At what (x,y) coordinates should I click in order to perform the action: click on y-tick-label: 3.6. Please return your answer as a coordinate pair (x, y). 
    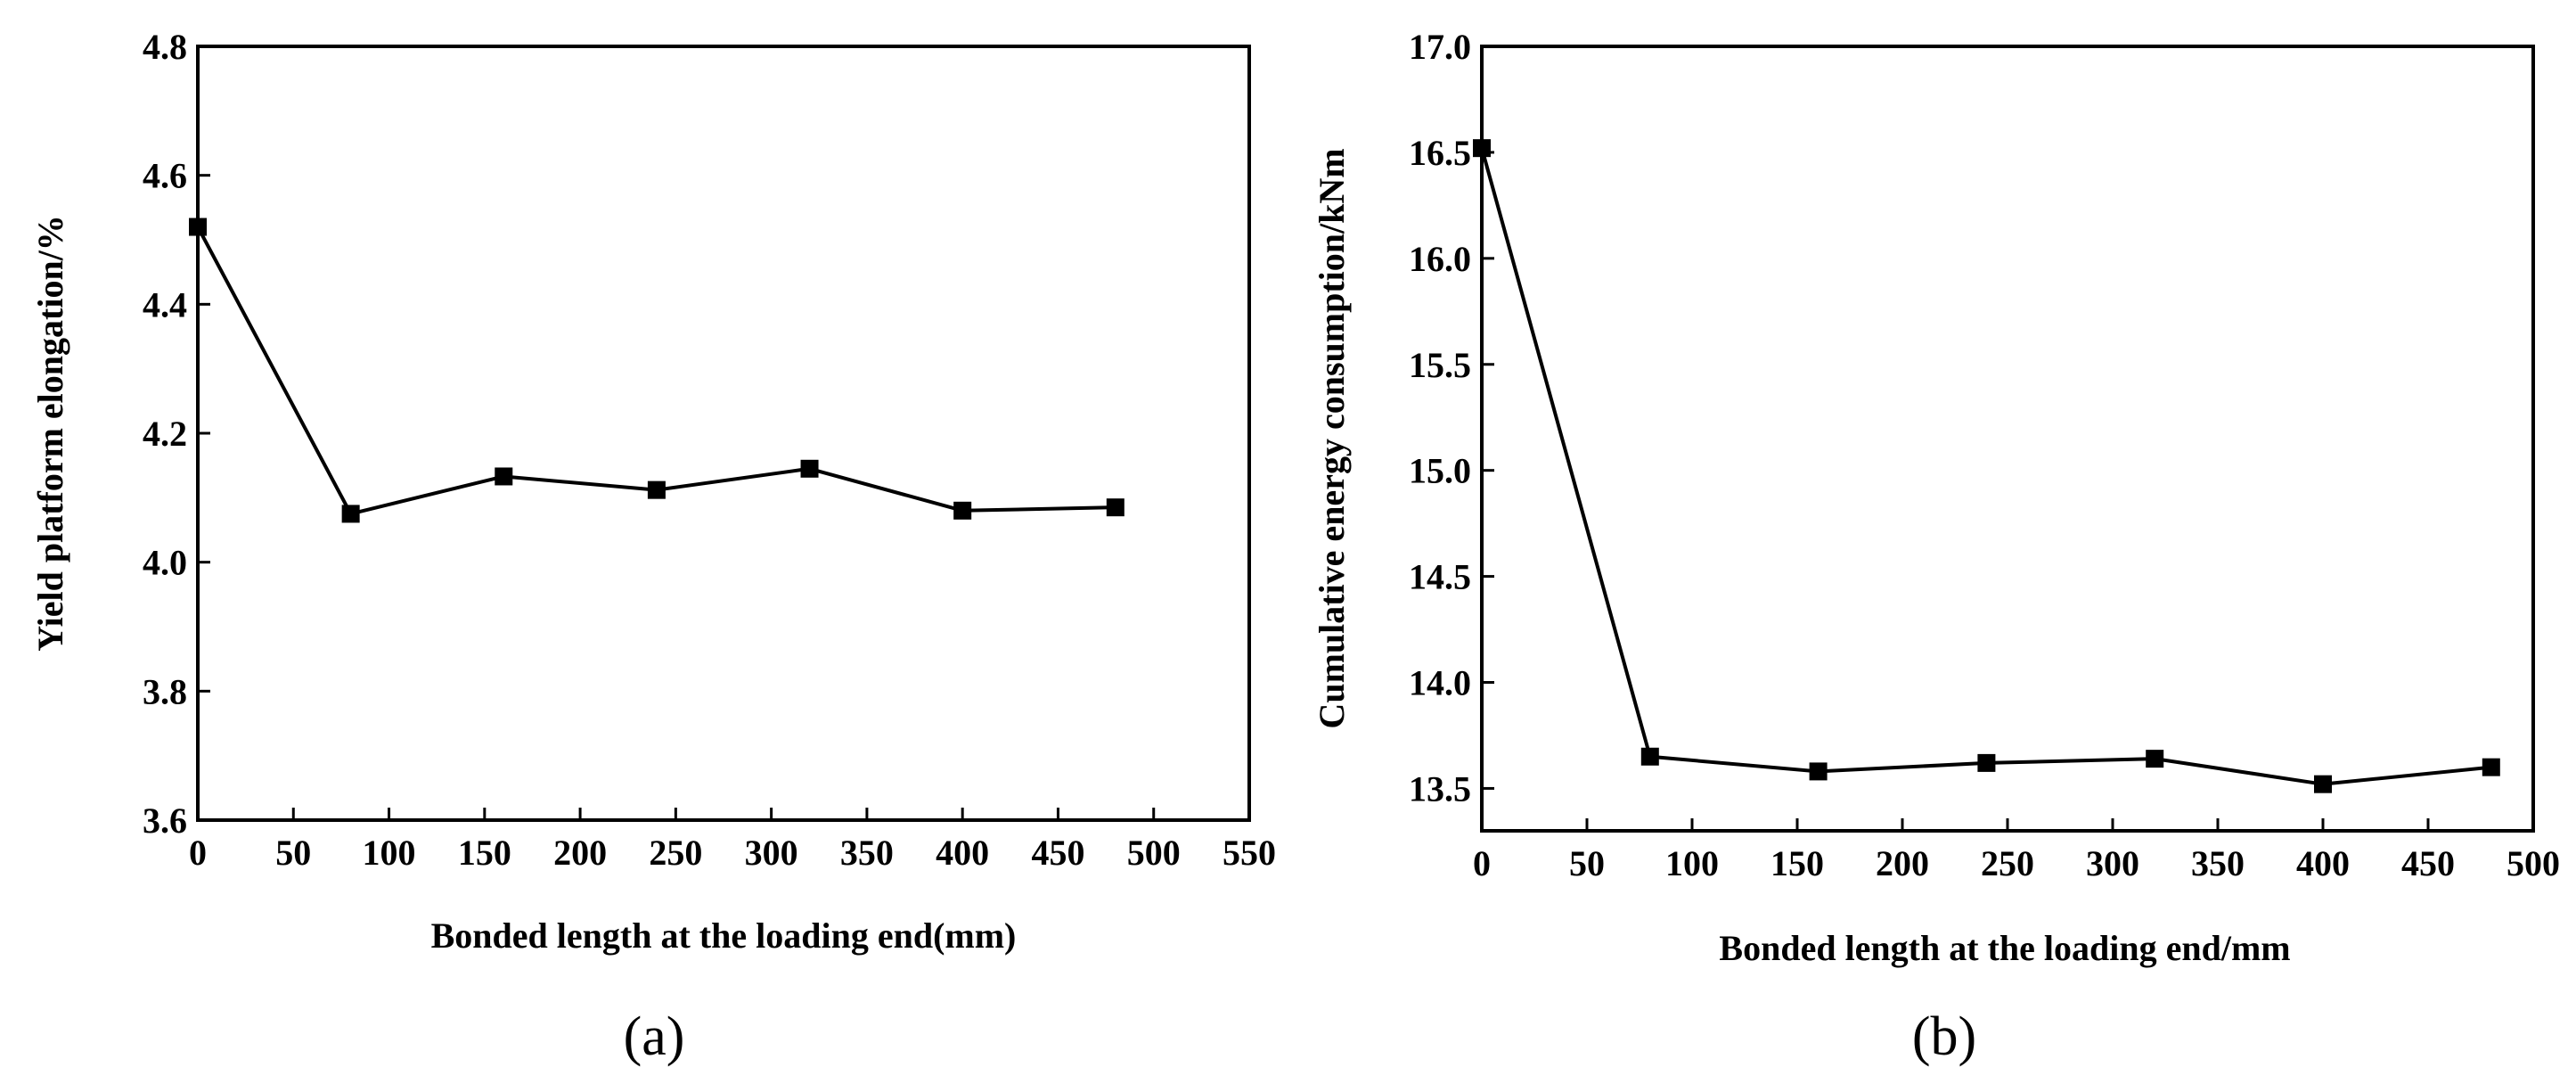
    Looking at the image, I should click on (165, 821).